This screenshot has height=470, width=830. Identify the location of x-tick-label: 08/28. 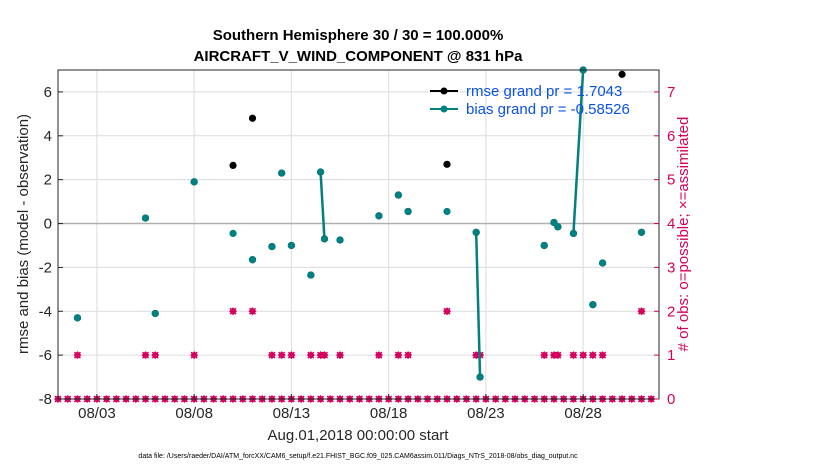
(583, 413).